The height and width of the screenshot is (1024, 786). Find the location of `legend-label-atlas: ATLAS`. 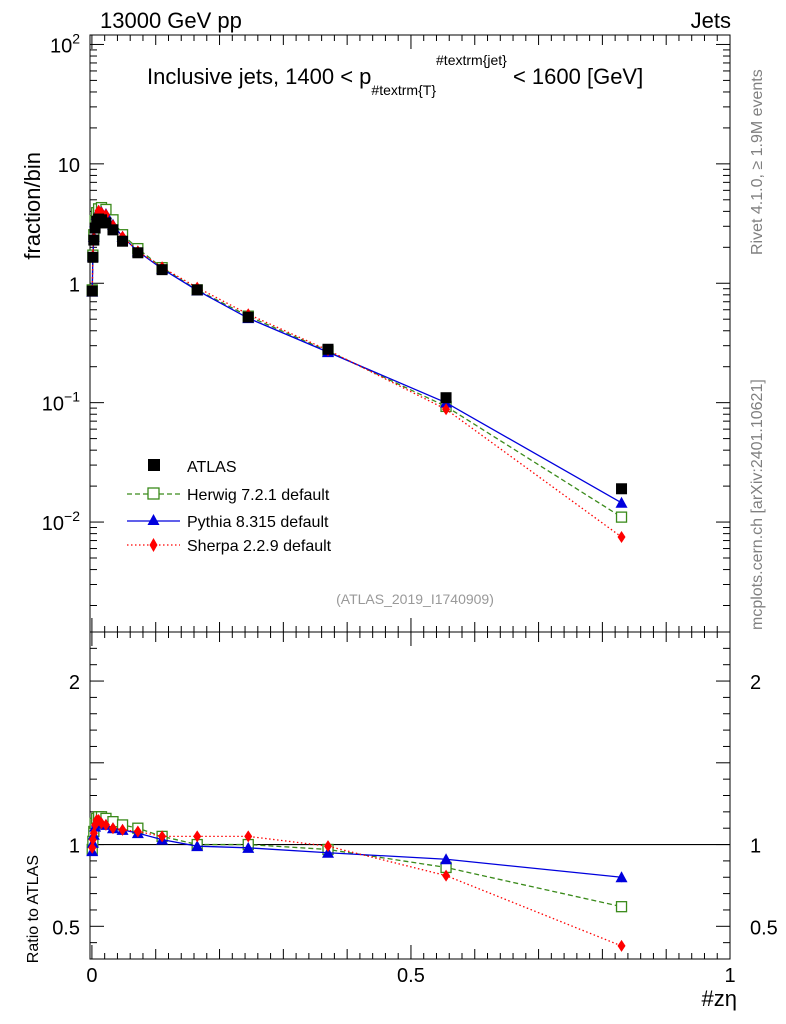

legend-label-atlas: ATLAS is located at coordinates (212, 467).